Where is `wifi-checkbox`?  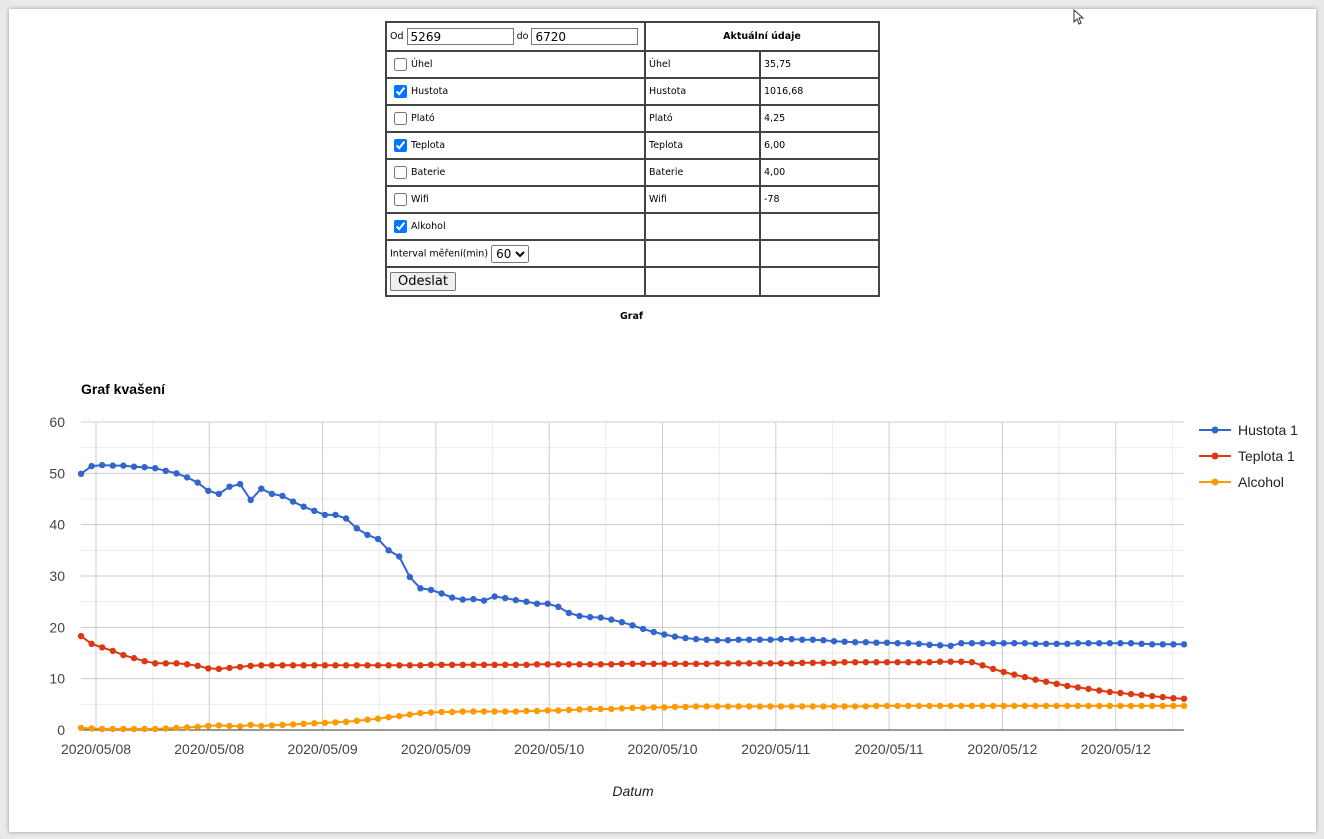 wifi-checkbox is located at coordinates (400, 199).